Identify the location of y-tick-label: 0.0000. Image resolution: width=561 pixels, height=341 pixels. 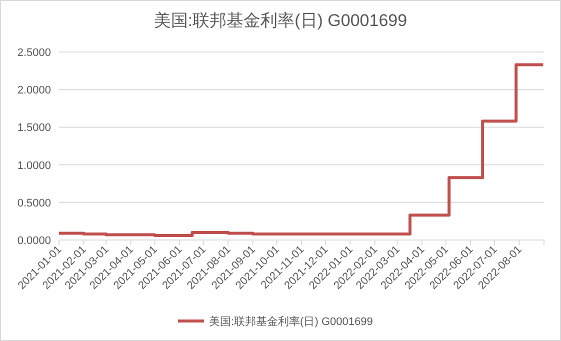
(34, 241).